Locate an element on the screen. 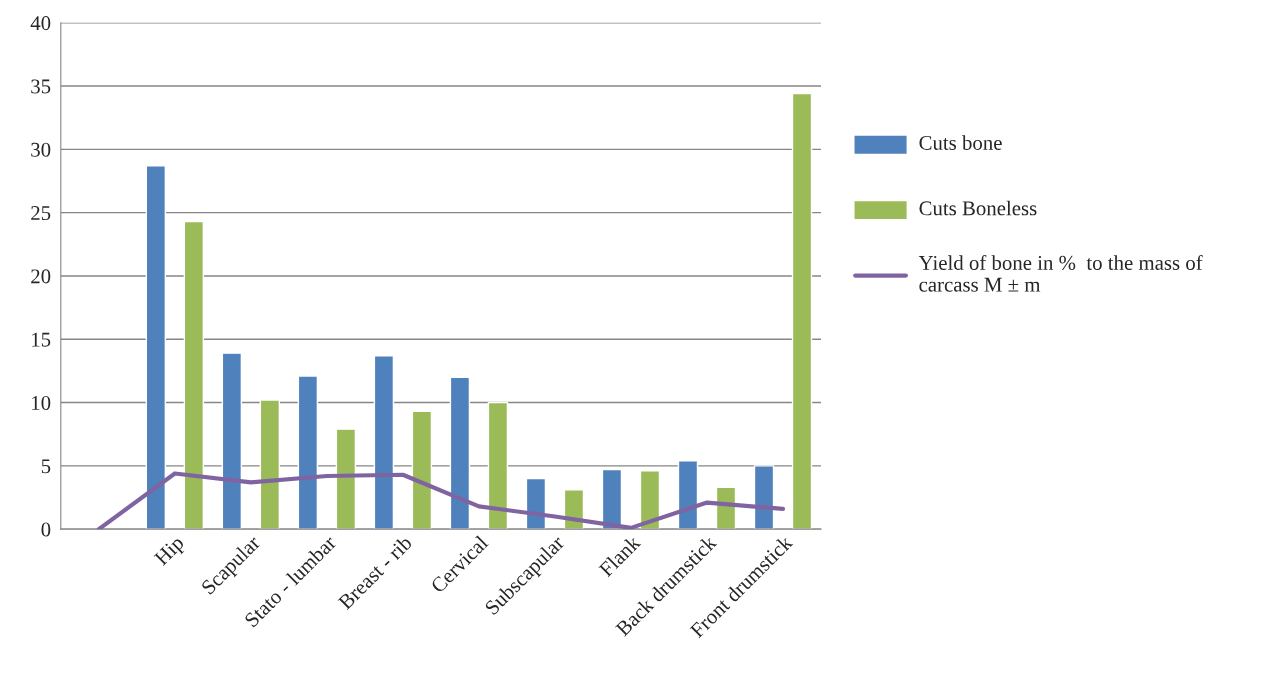 This screenshot has height=689, width=1267. y-tick-label: 10 is located at coordinates (41, 402).